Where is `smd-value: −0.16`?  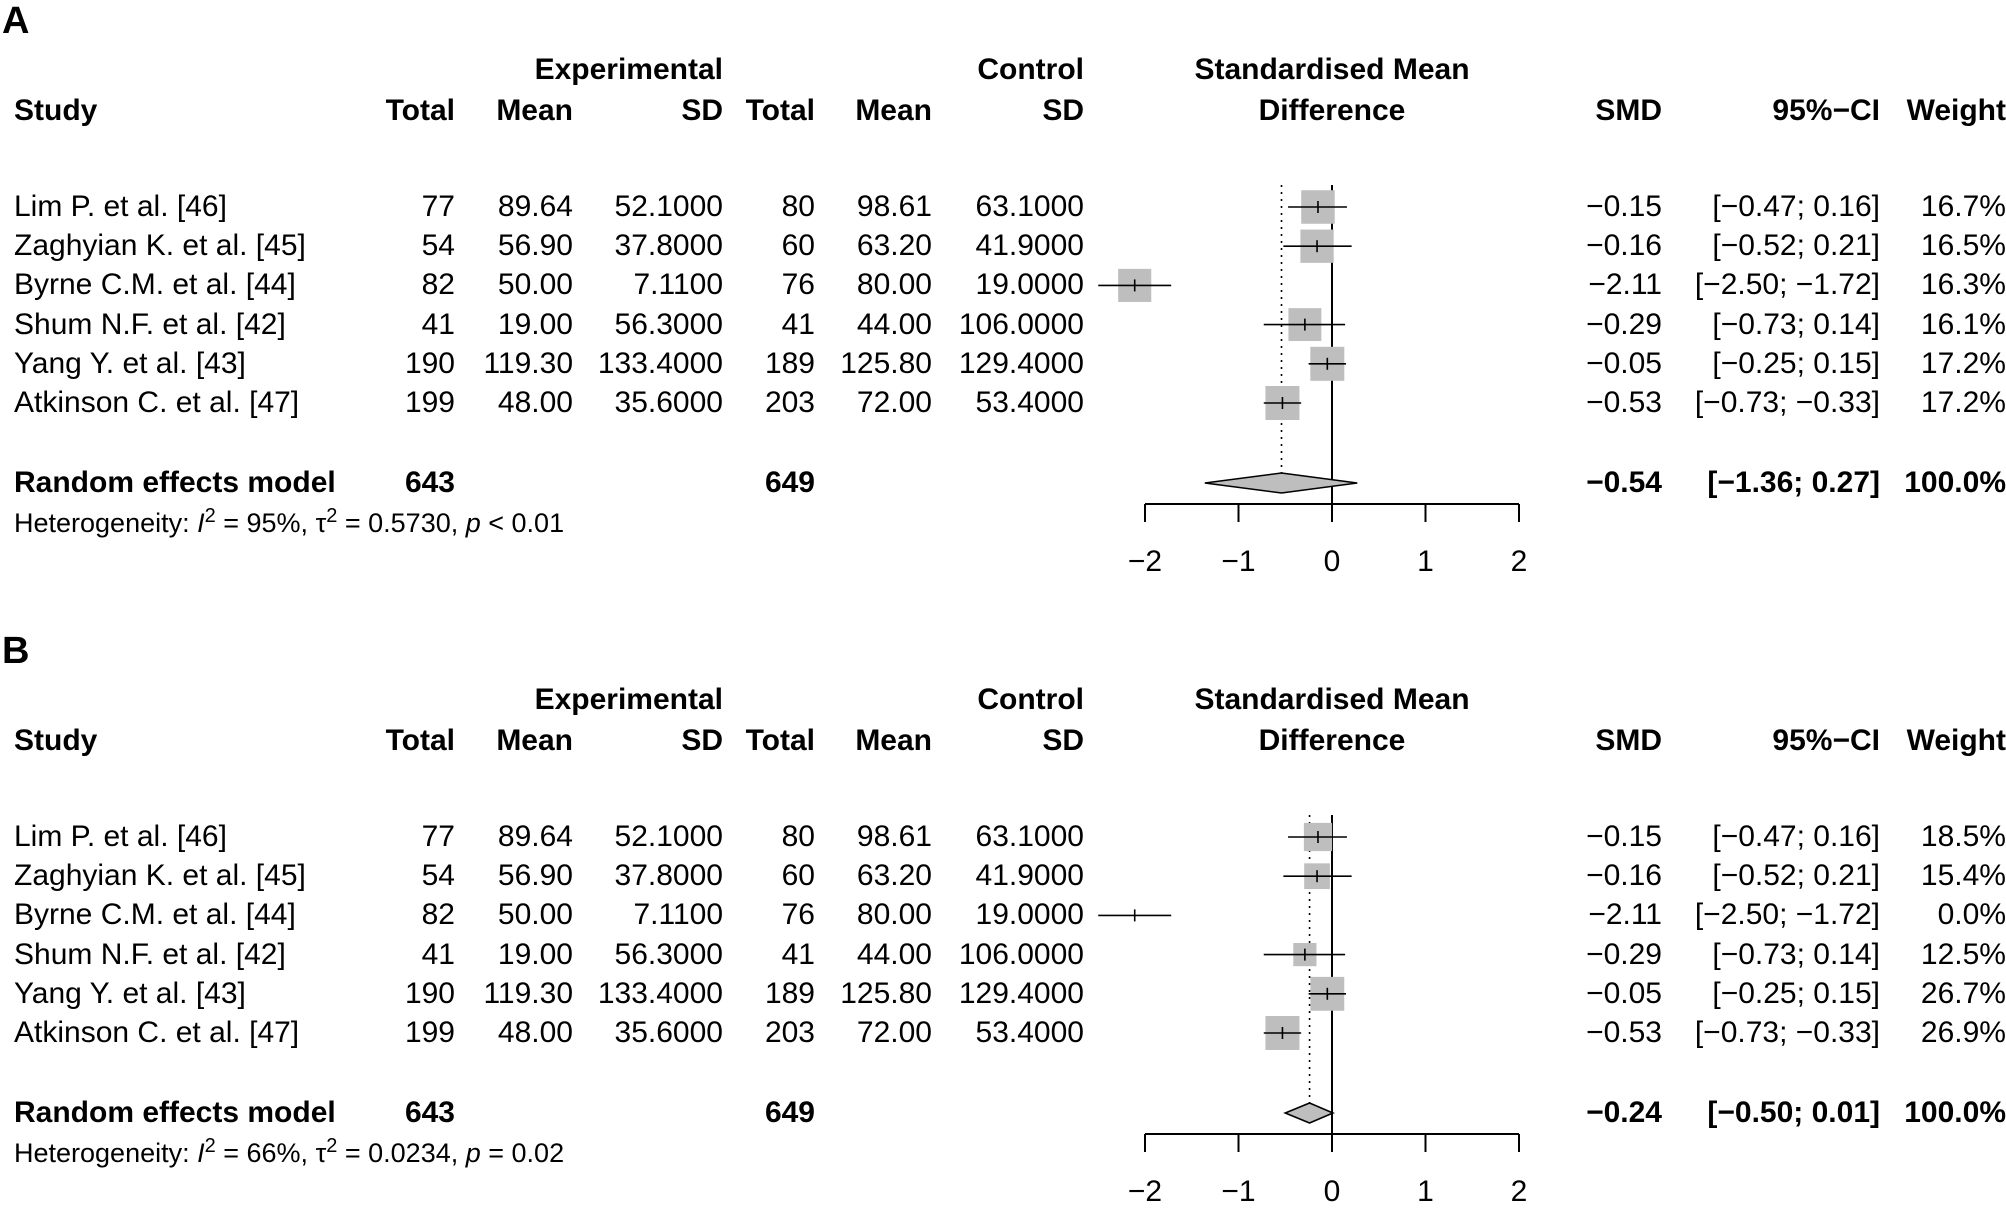 smd-value: −0.16 is located at coordinates (1624, 246).